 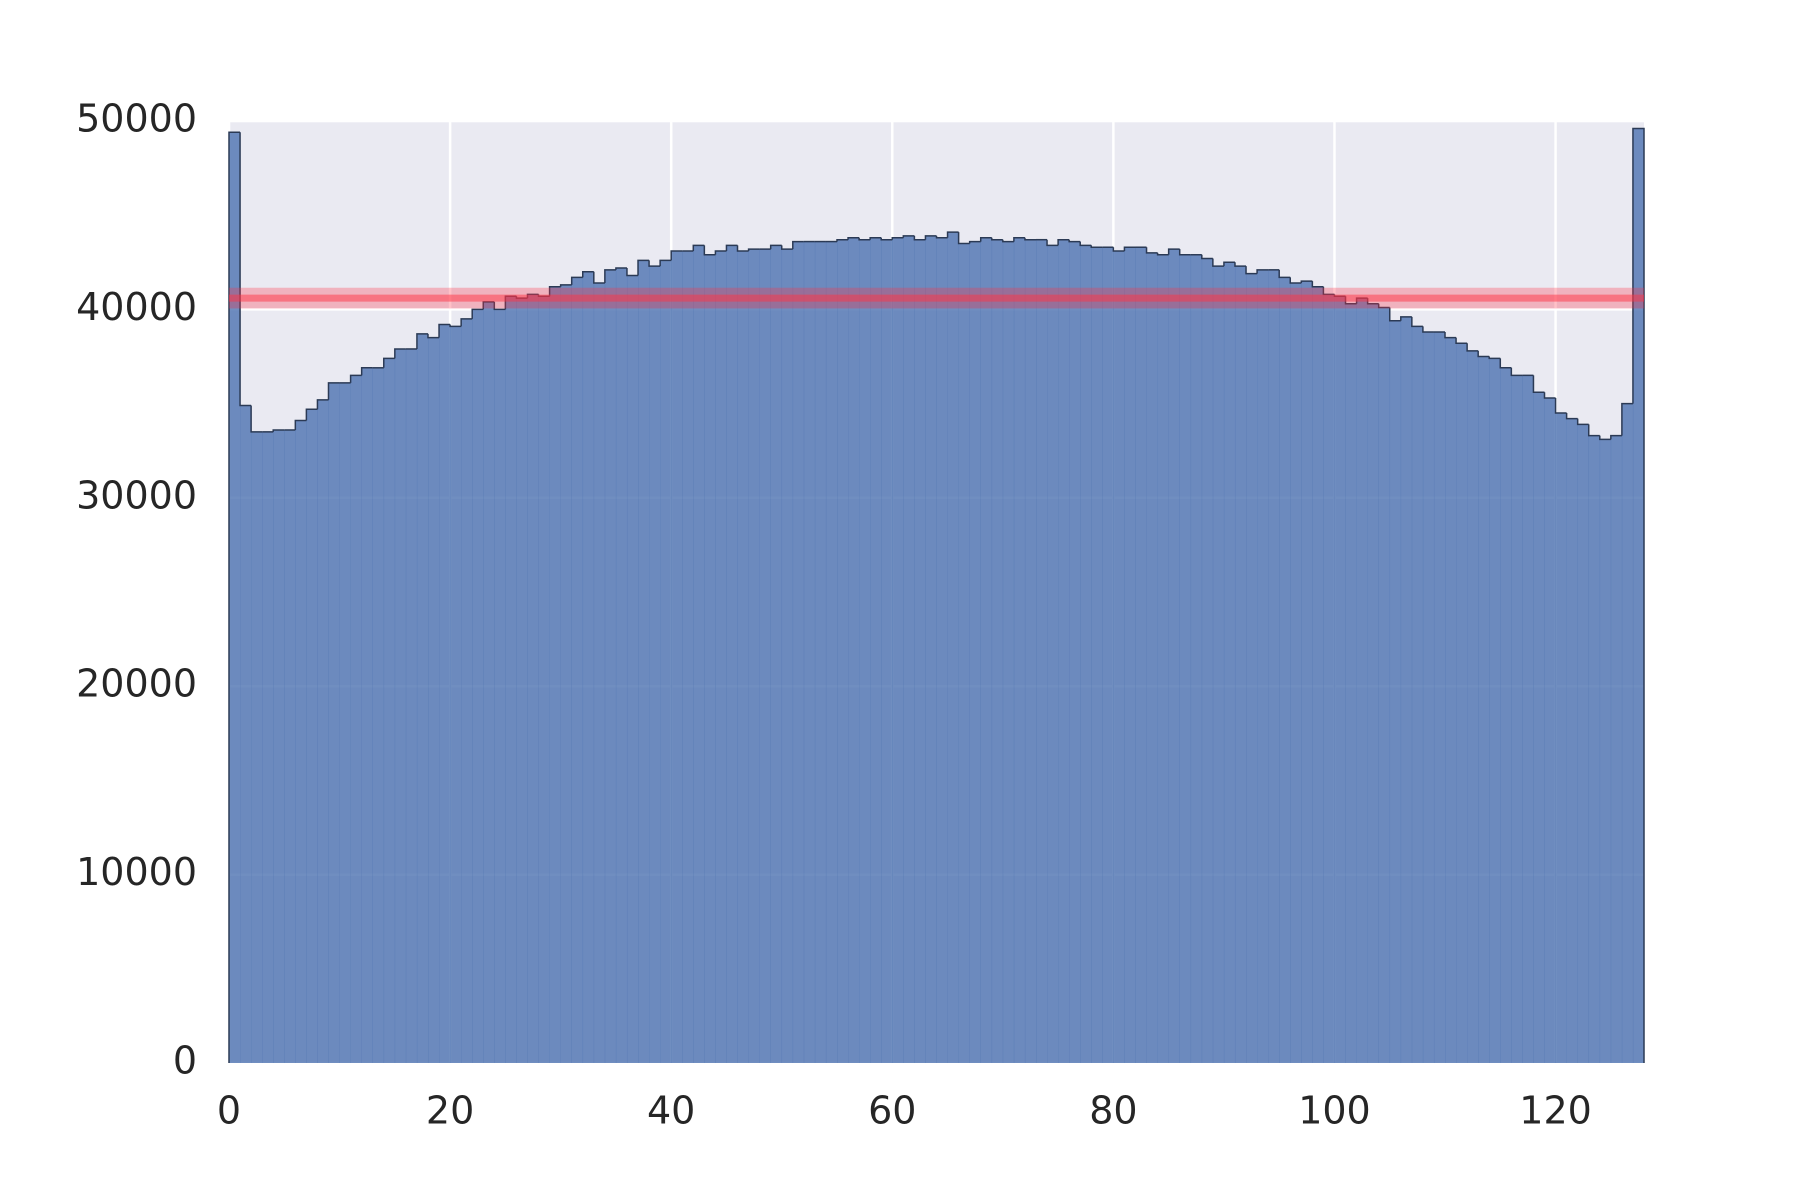 What do you see at coordinates (1113, 1111) in the screenshot?
I see `x-tick-label: 80` at bounding box center [1113, 1111].